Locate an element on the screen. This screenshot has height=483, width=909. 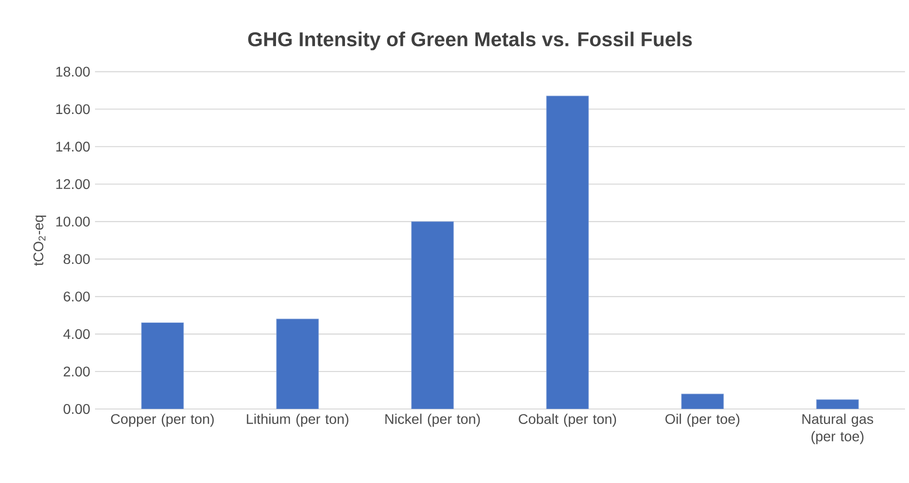
y-tick-label: 2.00 is located at coordinates (77, 371).